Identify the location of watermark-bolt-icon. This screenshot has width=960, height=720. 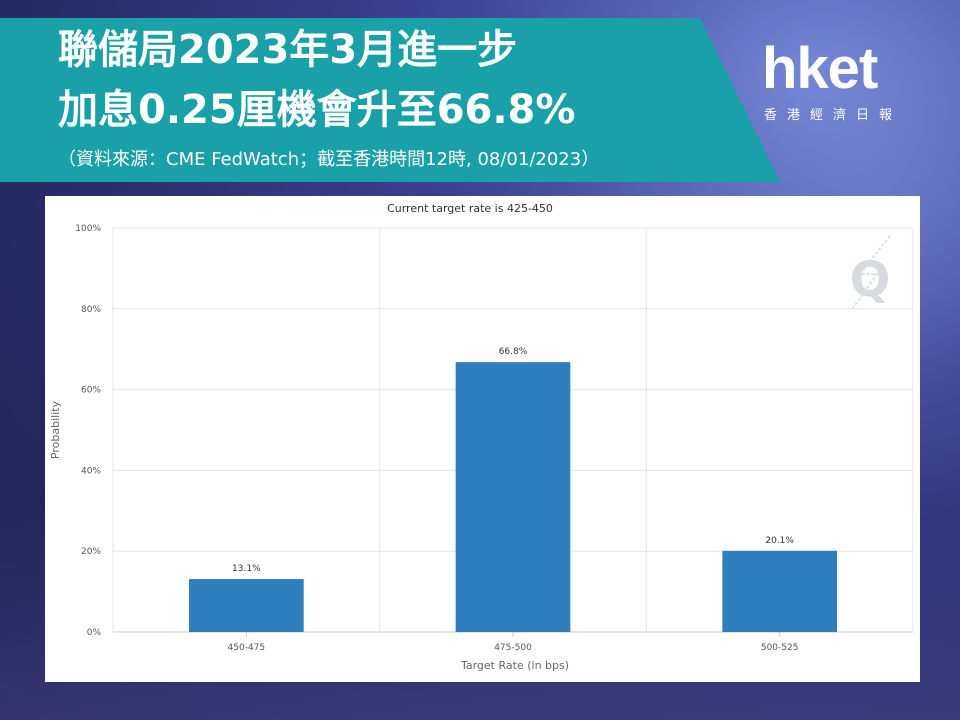
(871, 272).